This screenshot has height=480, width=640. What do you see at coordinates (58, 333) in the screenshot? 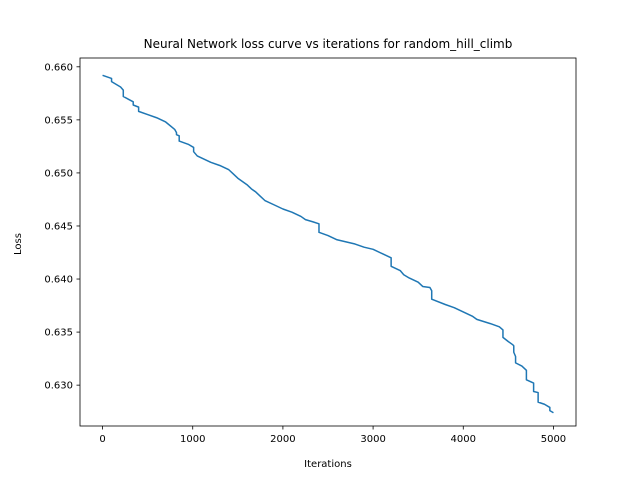
I see `y-tick-label: 0.635` at bounding box center [58, 333].